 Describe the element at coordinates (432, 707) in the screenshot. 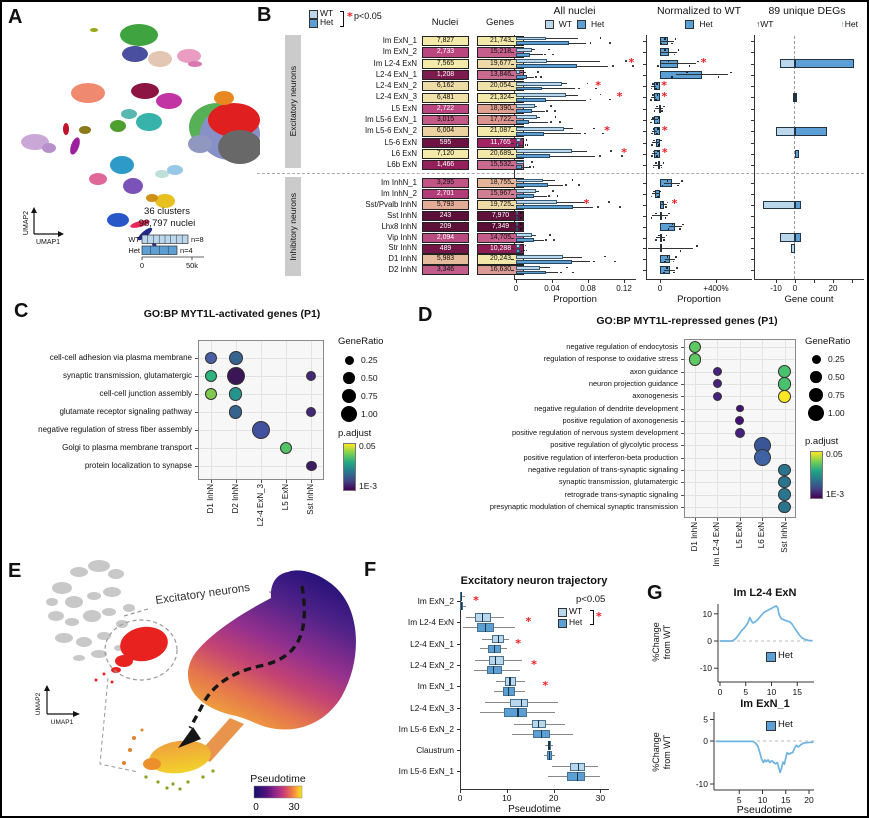

I see `f-row-label: L2-4 ExN_3` at that location.